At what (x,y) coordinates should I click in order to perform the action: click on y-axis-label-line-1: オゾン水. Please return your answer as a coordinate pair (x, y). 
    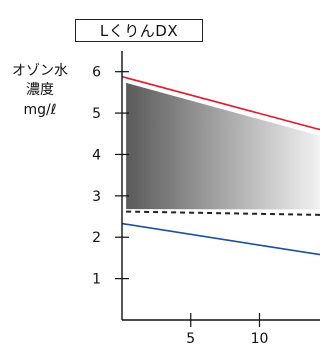
    Looking at the image, I should click on (40, 71).